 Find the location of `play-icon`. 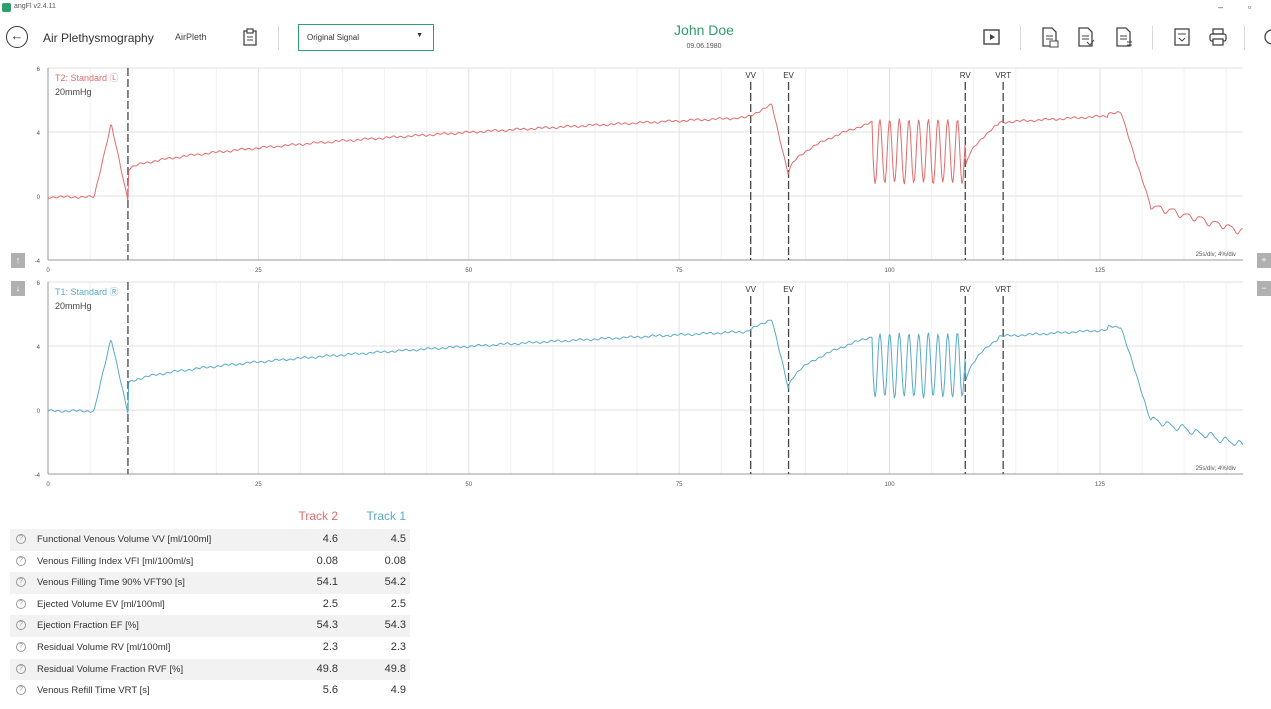

play-icon is located at coordinates (992, 37).